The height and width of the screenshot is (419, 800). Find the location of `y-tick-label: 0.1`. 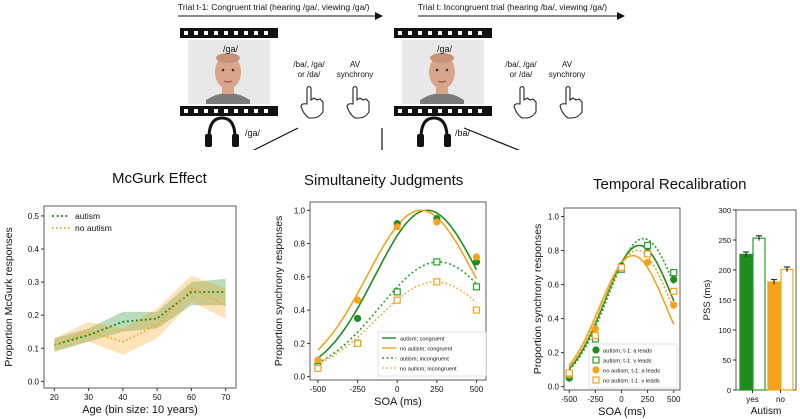

y-tick-label: 0.1 is located at coordinates (34, 348).